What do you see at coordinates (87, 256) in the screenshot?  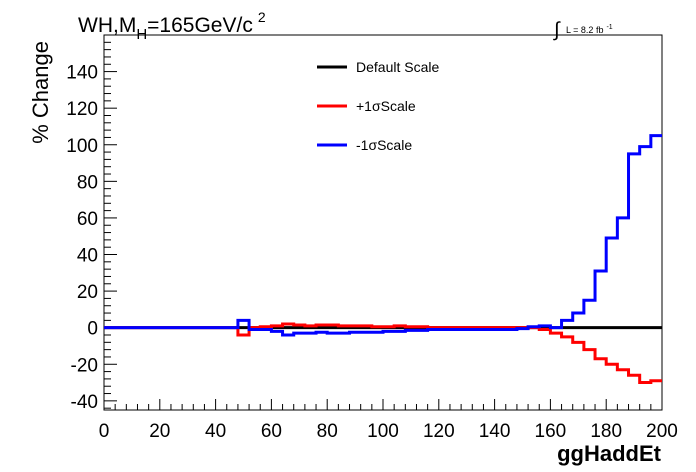 I see `y-tick-label: 40` at bounding box center [87, 256].